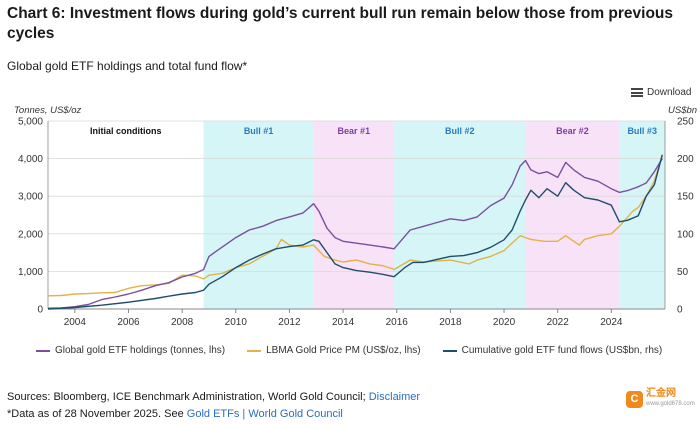  Describe the element at coordinates (30, 197) in the screenshot. I see `y-tick-left-3: 3,000` at that location.